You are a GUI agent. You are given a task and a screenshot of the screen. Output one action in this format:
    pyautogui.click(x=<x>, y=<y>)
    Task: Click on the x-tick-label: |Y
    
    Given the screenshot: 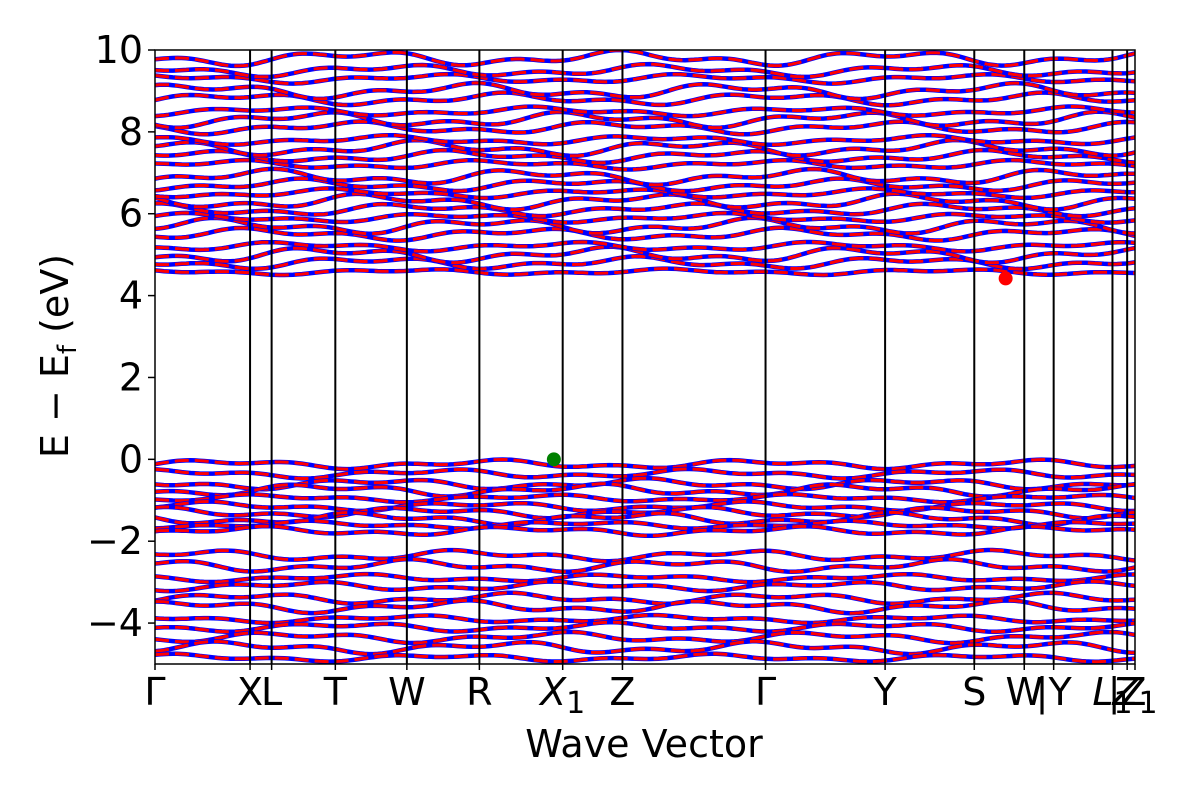 What is the action you would take?
    pyautogui.click(x=1054, y=692)
    